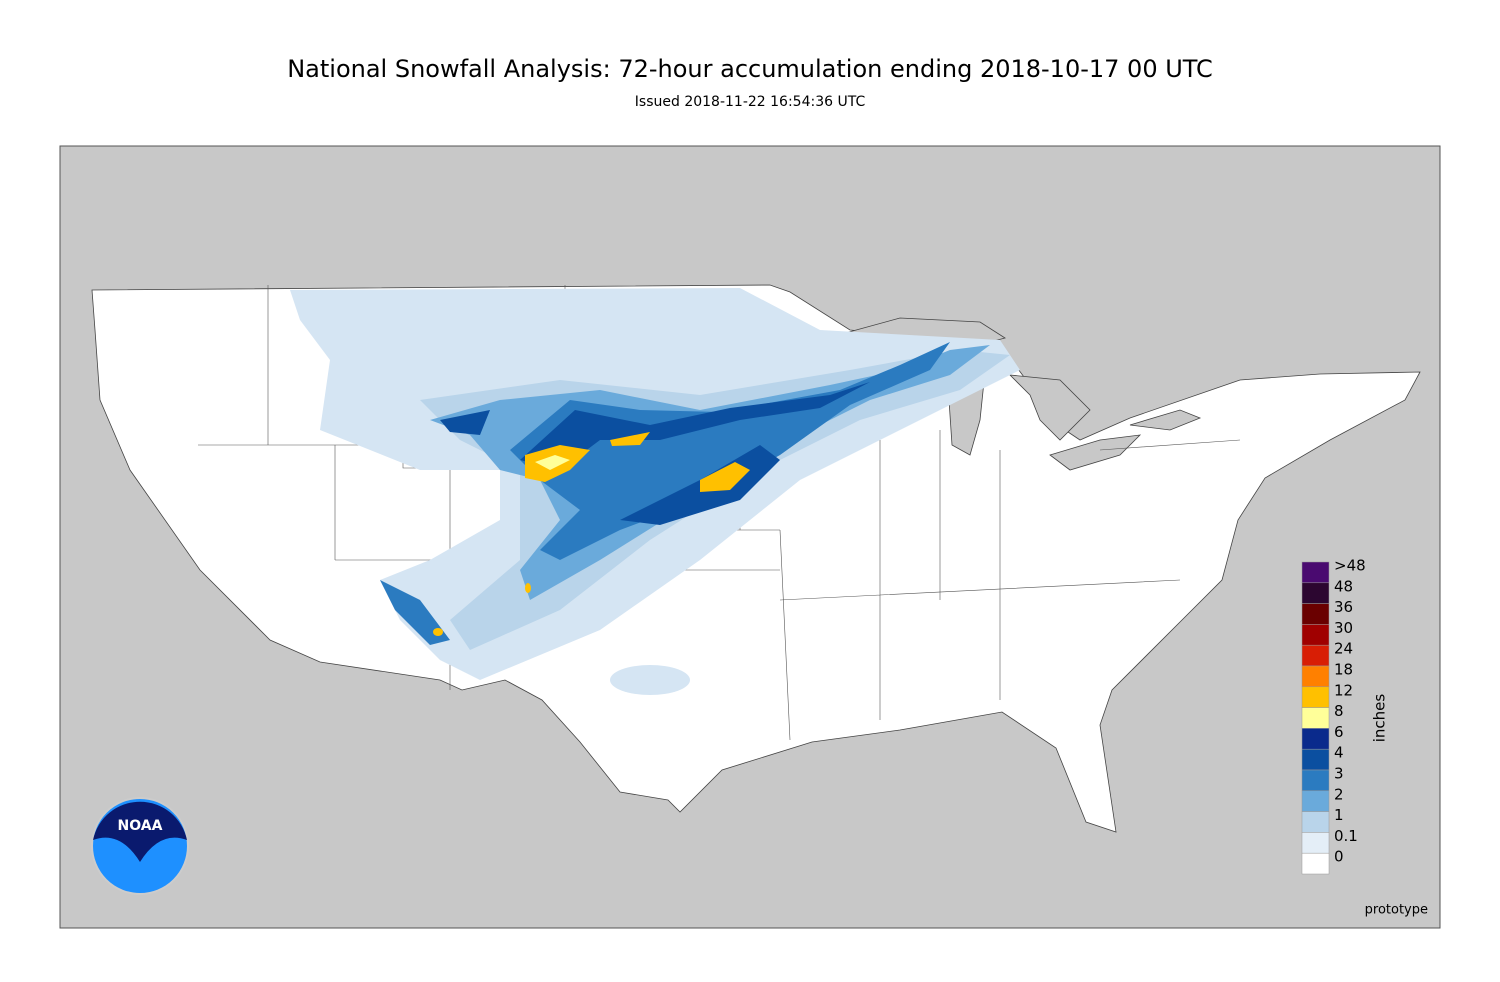 The height and width of the screenshot is (982, 1500). What do you see at coordinates (1339, 857) in the screenshot?
I see `legend-label: 0` at bounding box center [1339, 857].